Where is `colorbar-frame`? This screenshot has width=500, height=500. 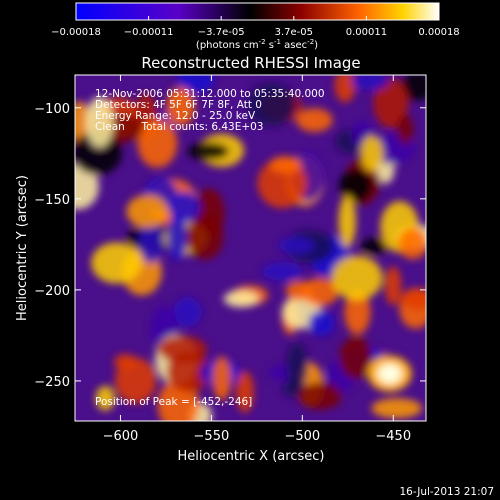 colorbar-frame is located at coordinates (257, 11).